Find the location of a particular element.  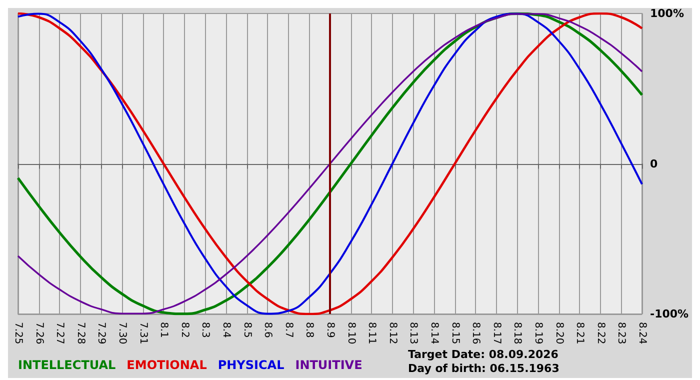

text: INTUITIVE is located at coordinates (328, 365).